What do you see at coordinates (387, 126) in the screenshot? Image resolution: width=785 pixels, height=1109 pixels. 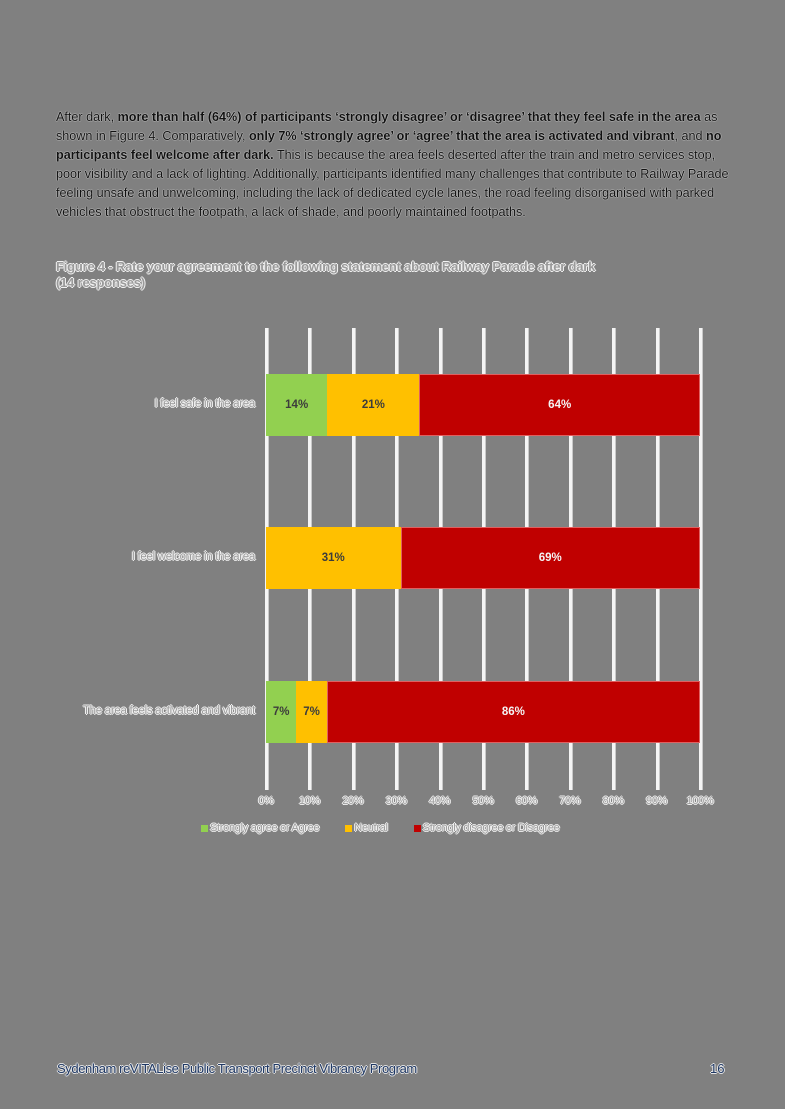 I see `intro-text: as shown in Figure 4. Comparatively,` at bounding box center [387, 126].